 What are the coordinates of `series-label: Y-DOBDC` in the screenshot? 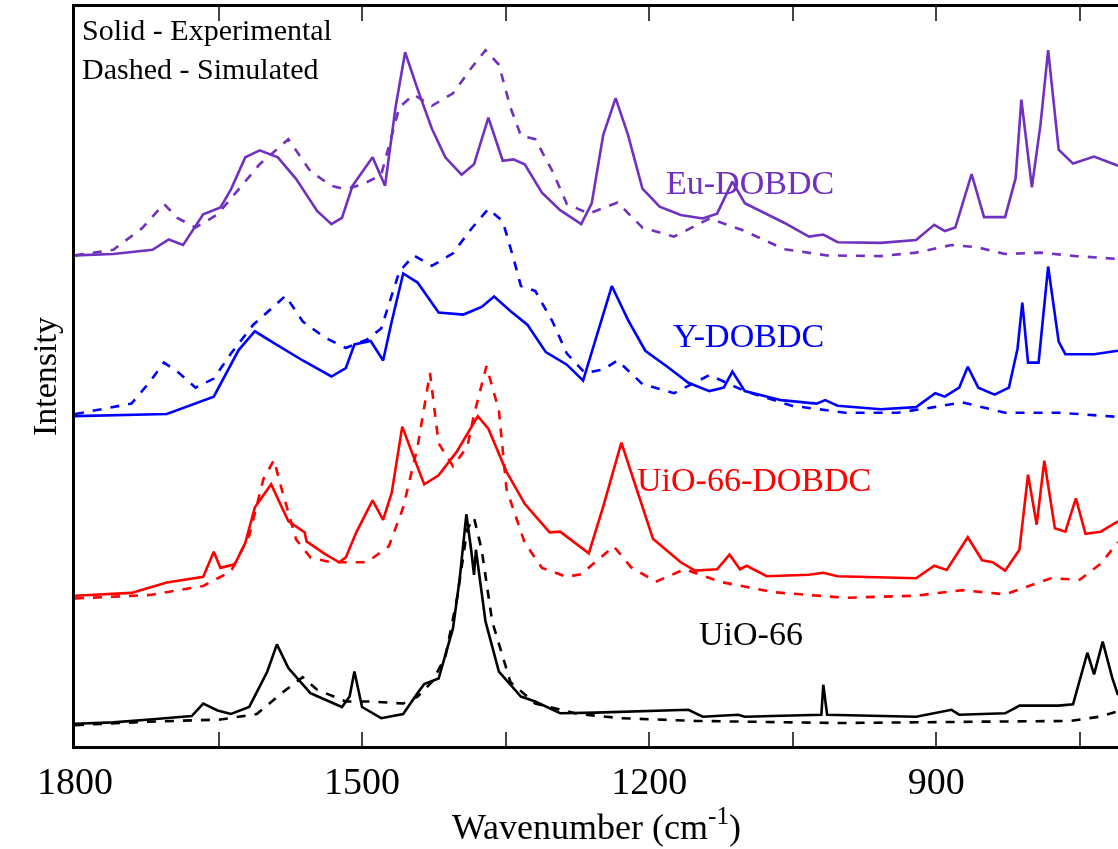 It's located at (749, 335).